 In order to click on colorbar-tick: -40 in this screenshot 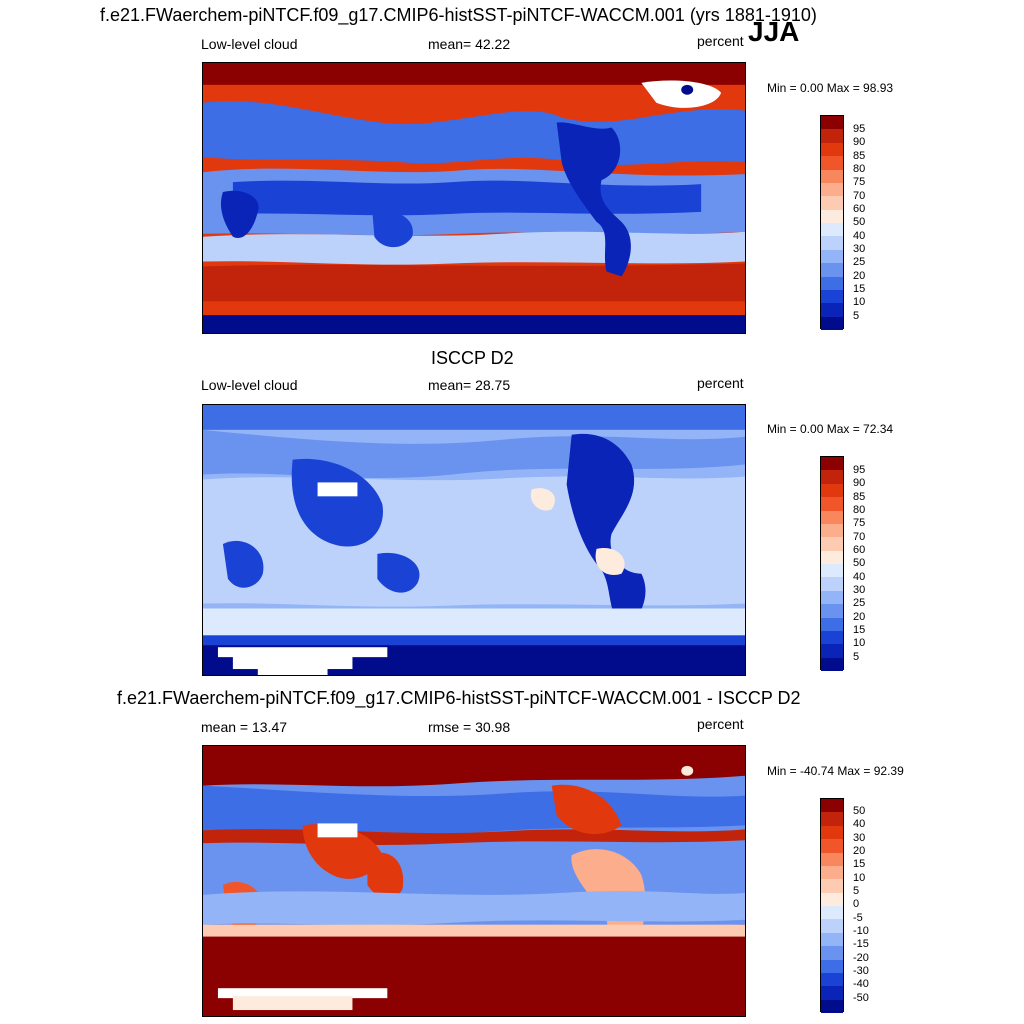, I will do `click(861, 984)`.